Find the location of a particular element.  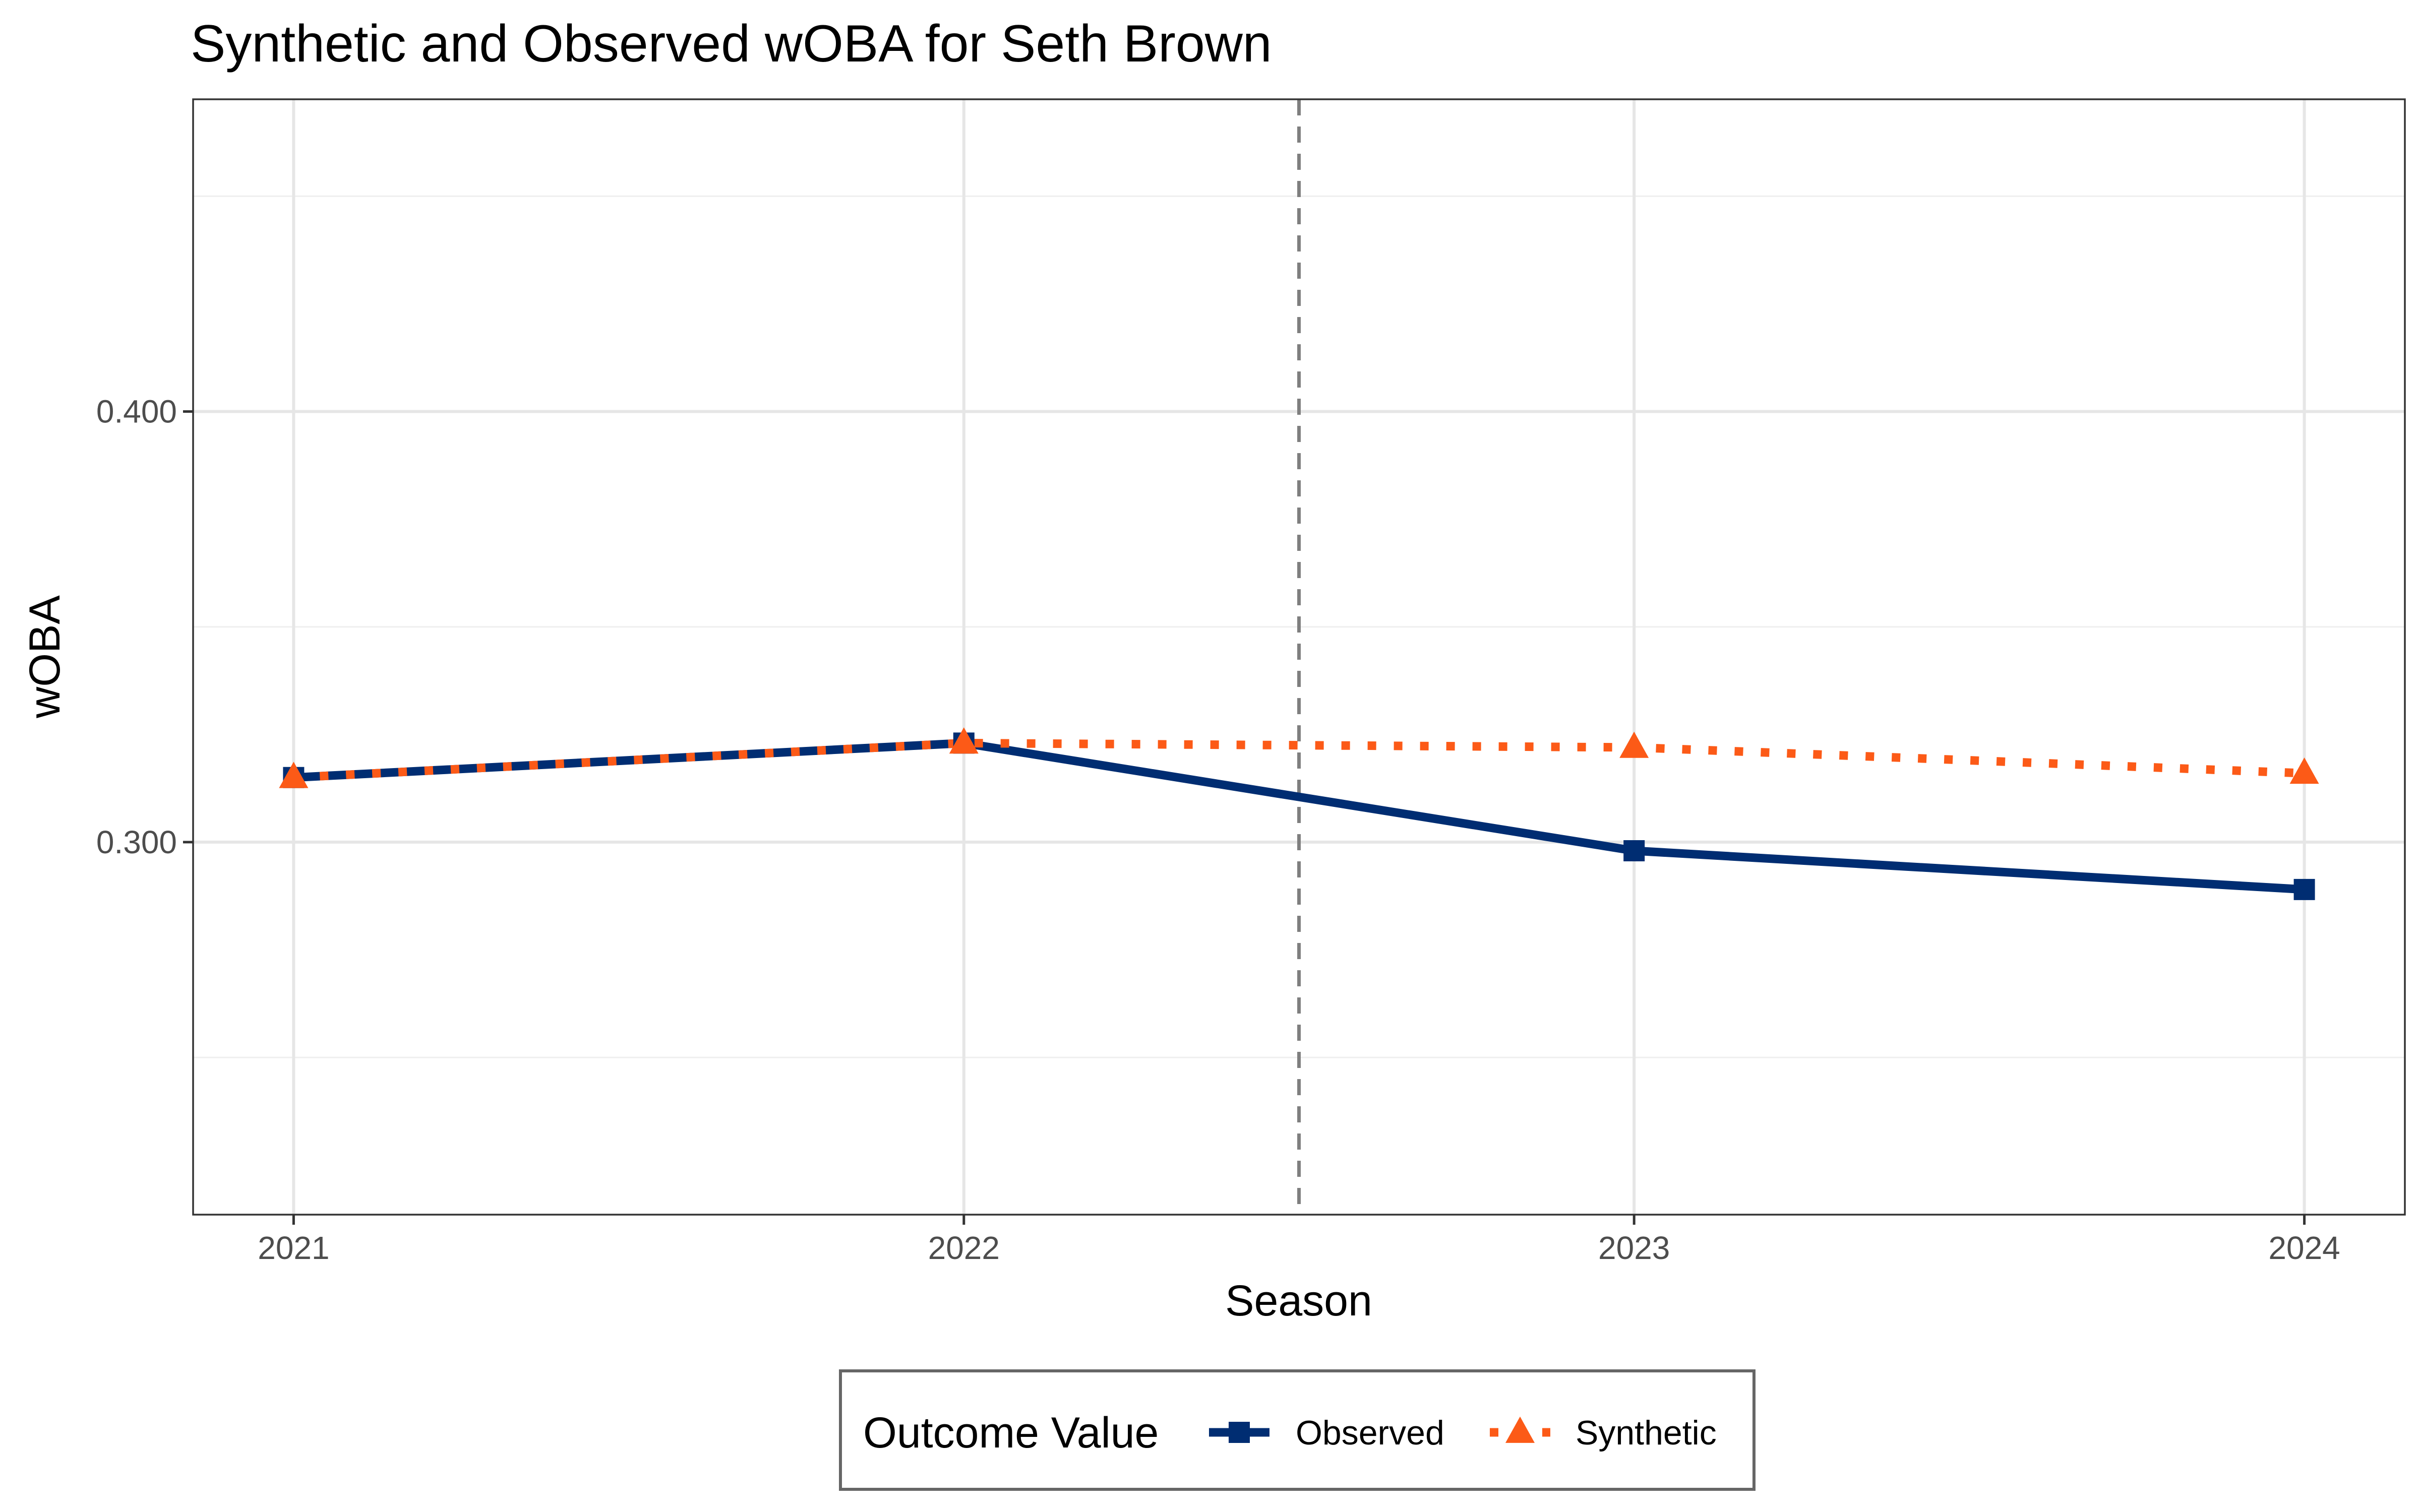

legend-title: Outcome Value is located at coordinates (1011, 1433).